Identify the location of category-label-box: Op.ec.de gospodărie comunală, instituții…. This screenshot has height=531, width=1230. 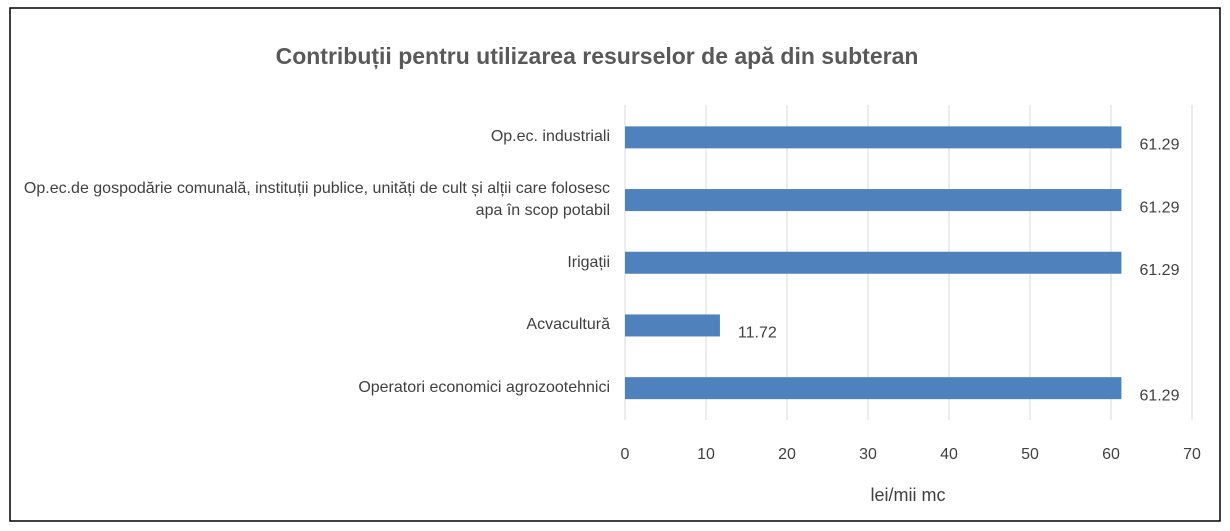
(316, 200).